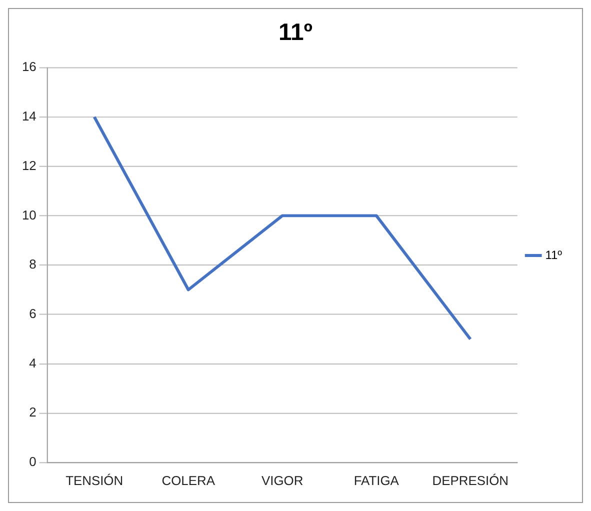 This screenshot has width=591, height=511. Describe the element at coordinates (29, 116) in the screenshot. I see `y-tick-label: 14` at that location.